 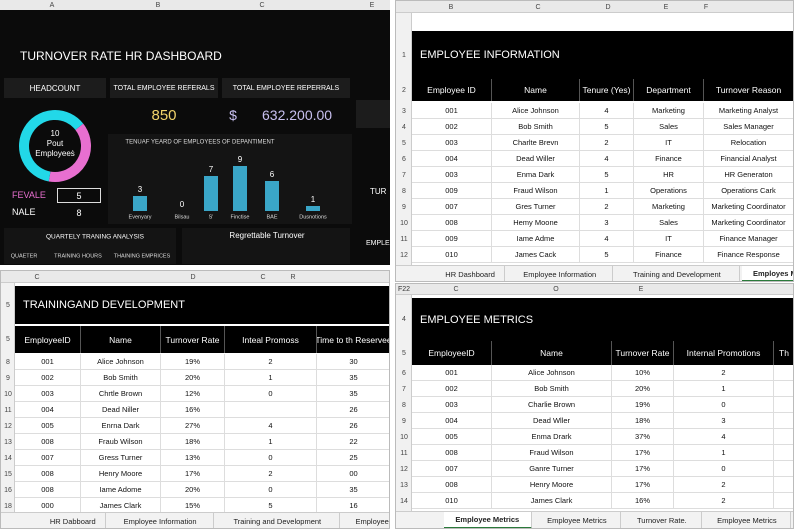 I want to click on table-cell: Dead Wller, so click(x=552, y=421).